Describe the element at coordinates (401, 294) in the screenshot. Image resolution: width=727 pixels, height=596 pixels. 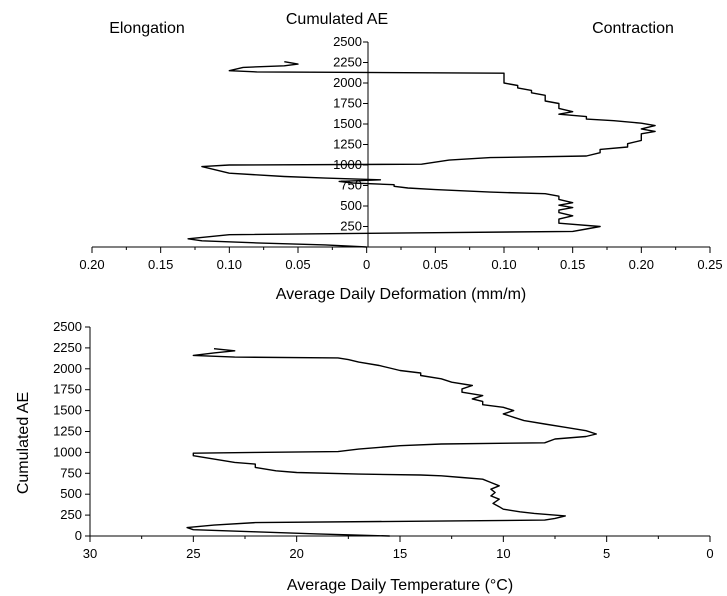
I see `top-x-axis-label: Average Daily Deformation (mm/m)` at that location.